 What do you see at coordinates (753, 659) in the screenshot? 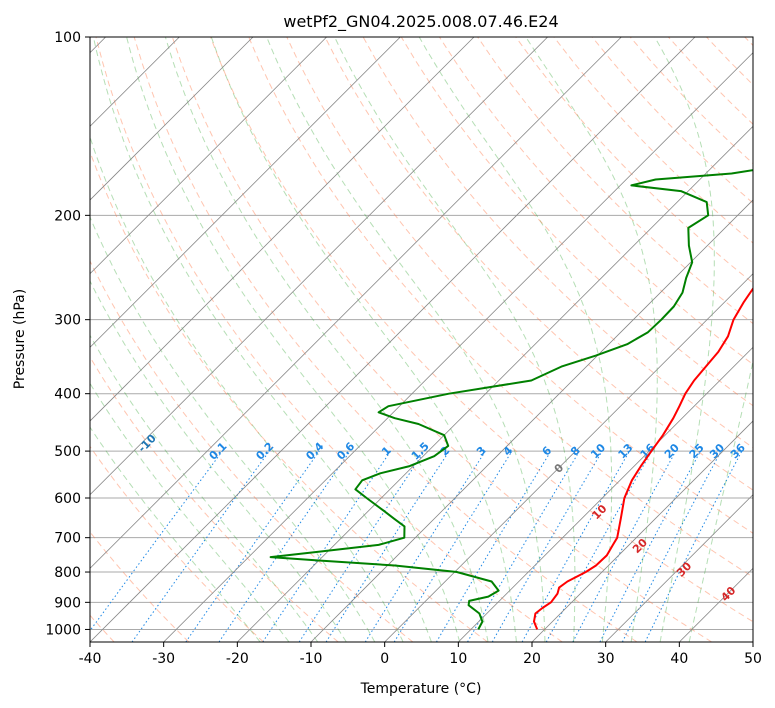
I see `x-tick-label: 50` at bounding box center [753, 659].